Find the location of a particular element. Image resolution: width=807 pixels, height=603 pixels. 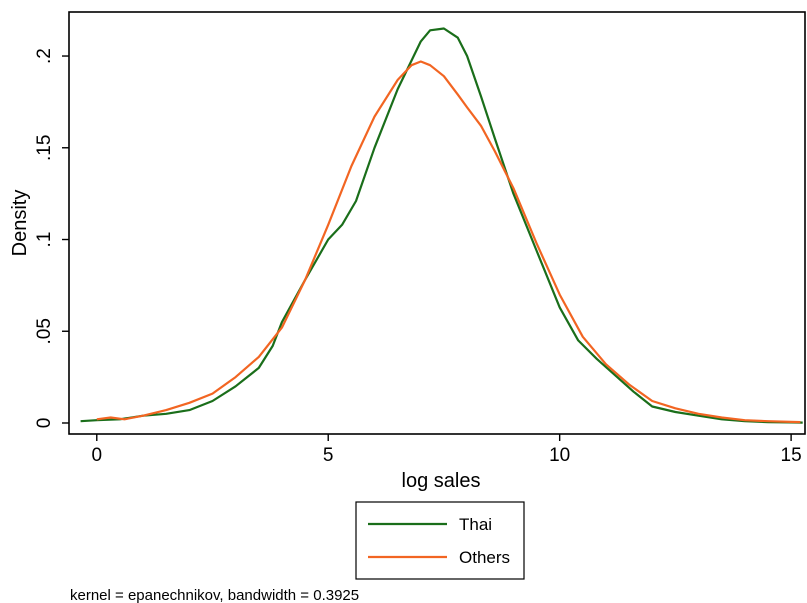

x-tick-label: 15 is located at coordinates (791, 455).